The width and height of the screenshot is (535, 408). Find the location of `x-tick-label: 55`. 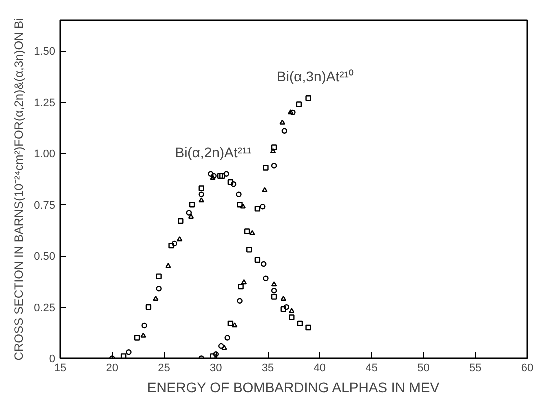

x-tick-label: 55 is located at coordinates (475, 368).